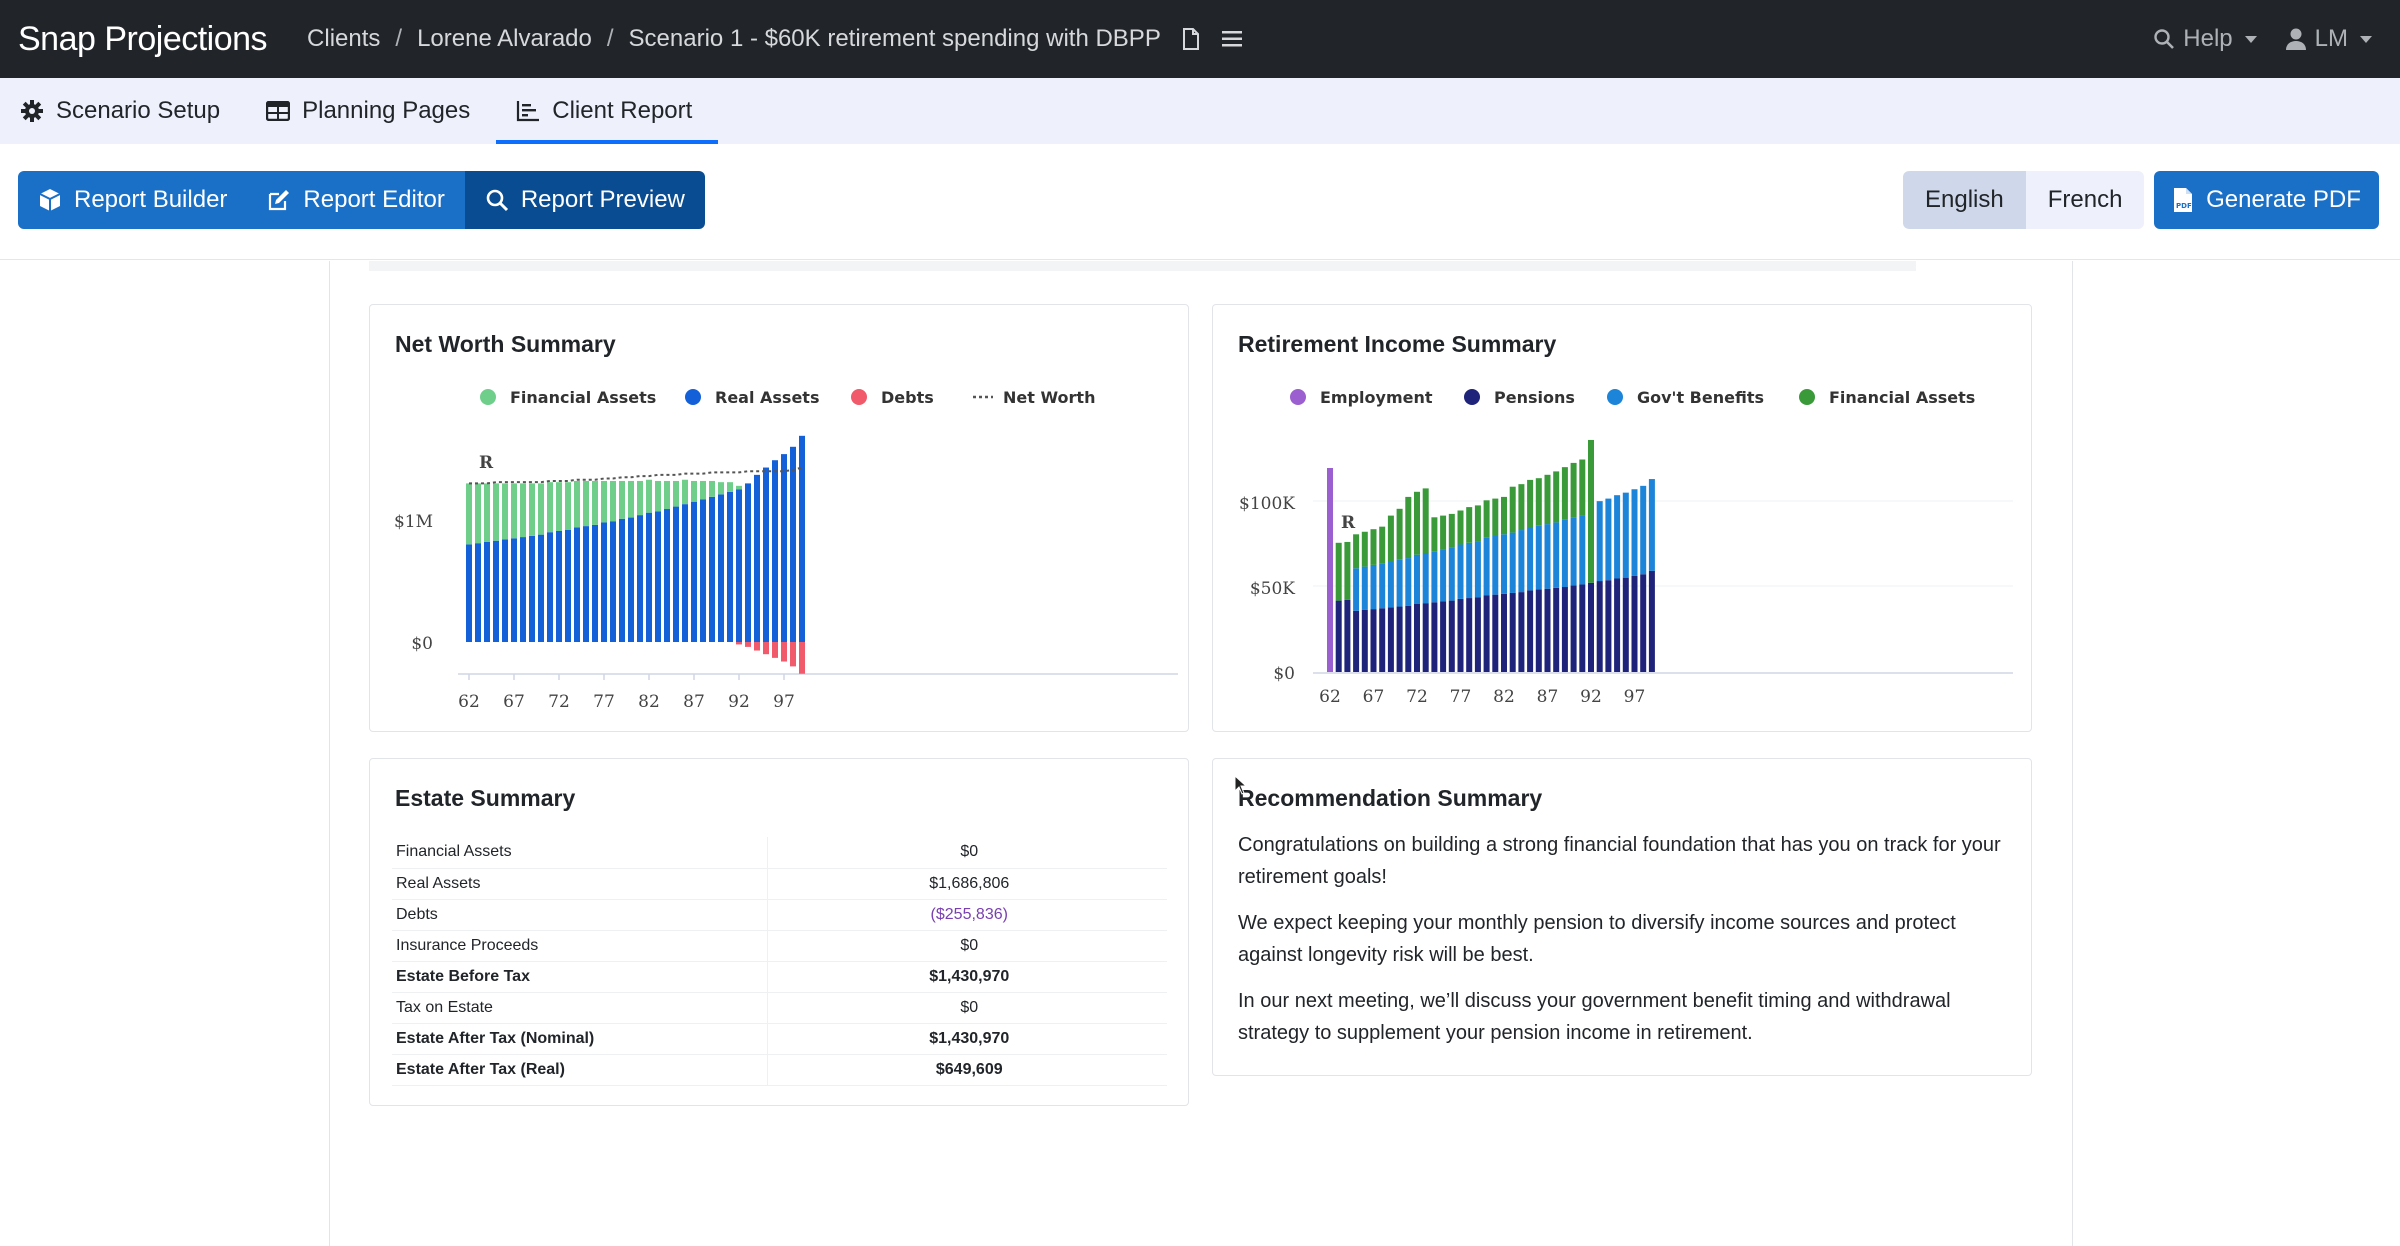  I want to click on tab-planning-pages: Planning Pages, so click(371, 111).